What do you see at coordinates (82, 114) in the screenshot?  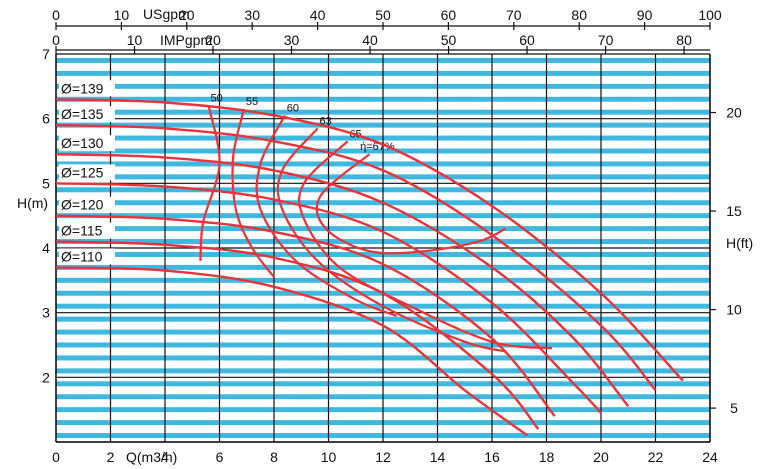 I see `diameter-label: Ø=135` at bounding box center [82, 114].